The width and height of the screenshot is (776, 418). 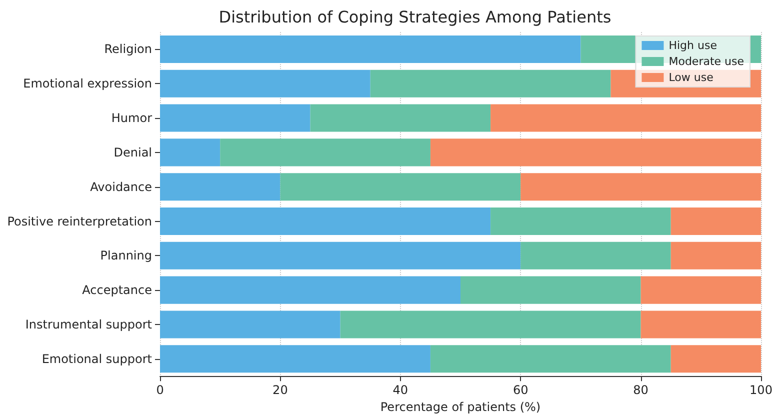 I want to click on chart-title: Distribution of Coping Strategies Among Patients, so click(x=415, y=17).